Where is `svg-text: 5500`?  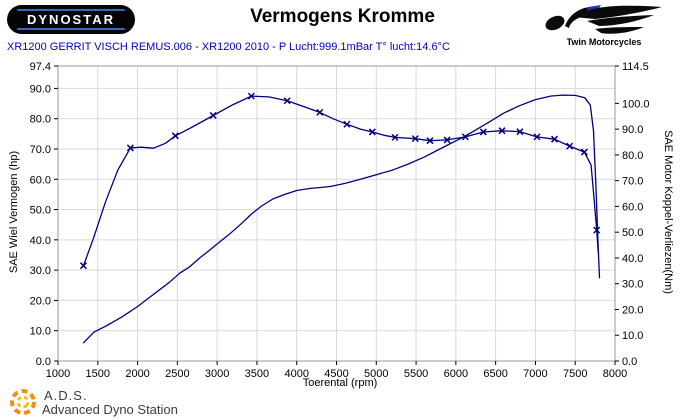 svg-text: 5500 is located at coordinates (416, 374).